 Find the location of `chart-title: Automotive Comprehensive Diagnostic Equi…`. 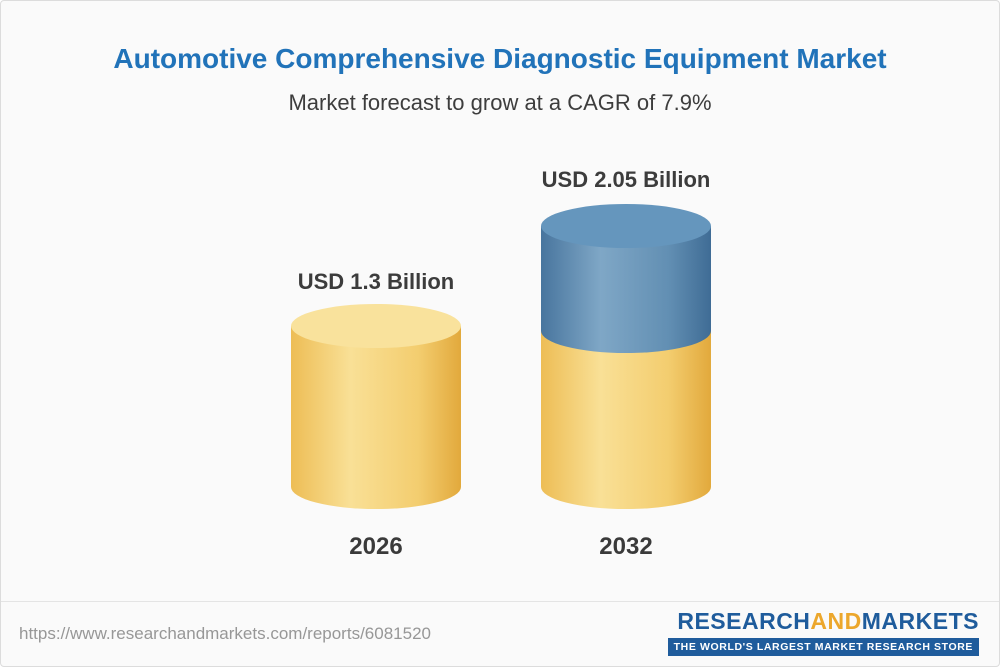

chart-title: Automotive Comprehensive Diagnostic Equi… is located at coordinates (500, 58).